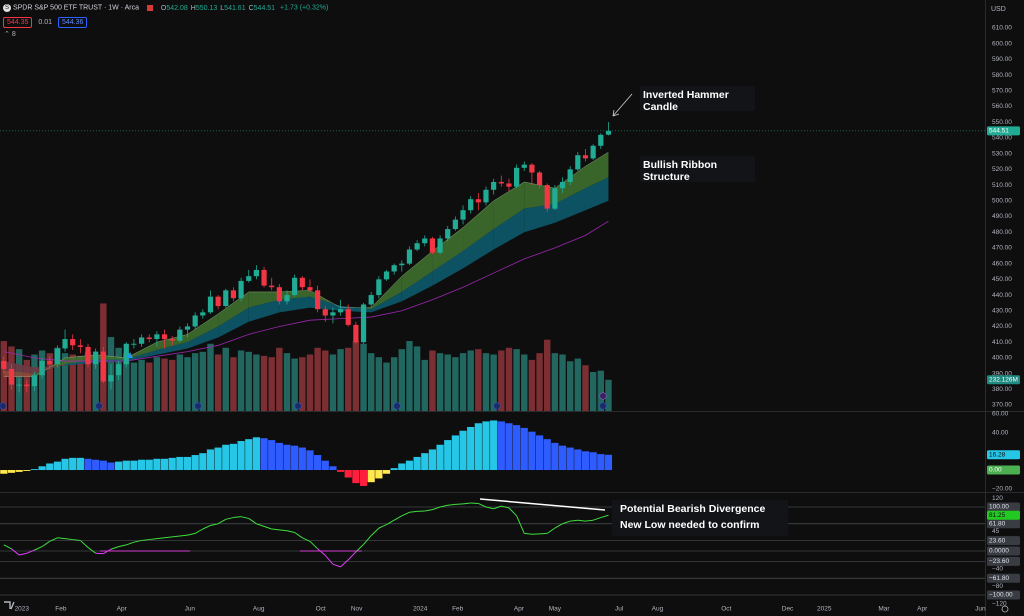 The height and width of the screenshot is (616, 1024). Describe the element at coordinates (597, 170) in the screenshot. I see `ribbon-fast-band` at that location.